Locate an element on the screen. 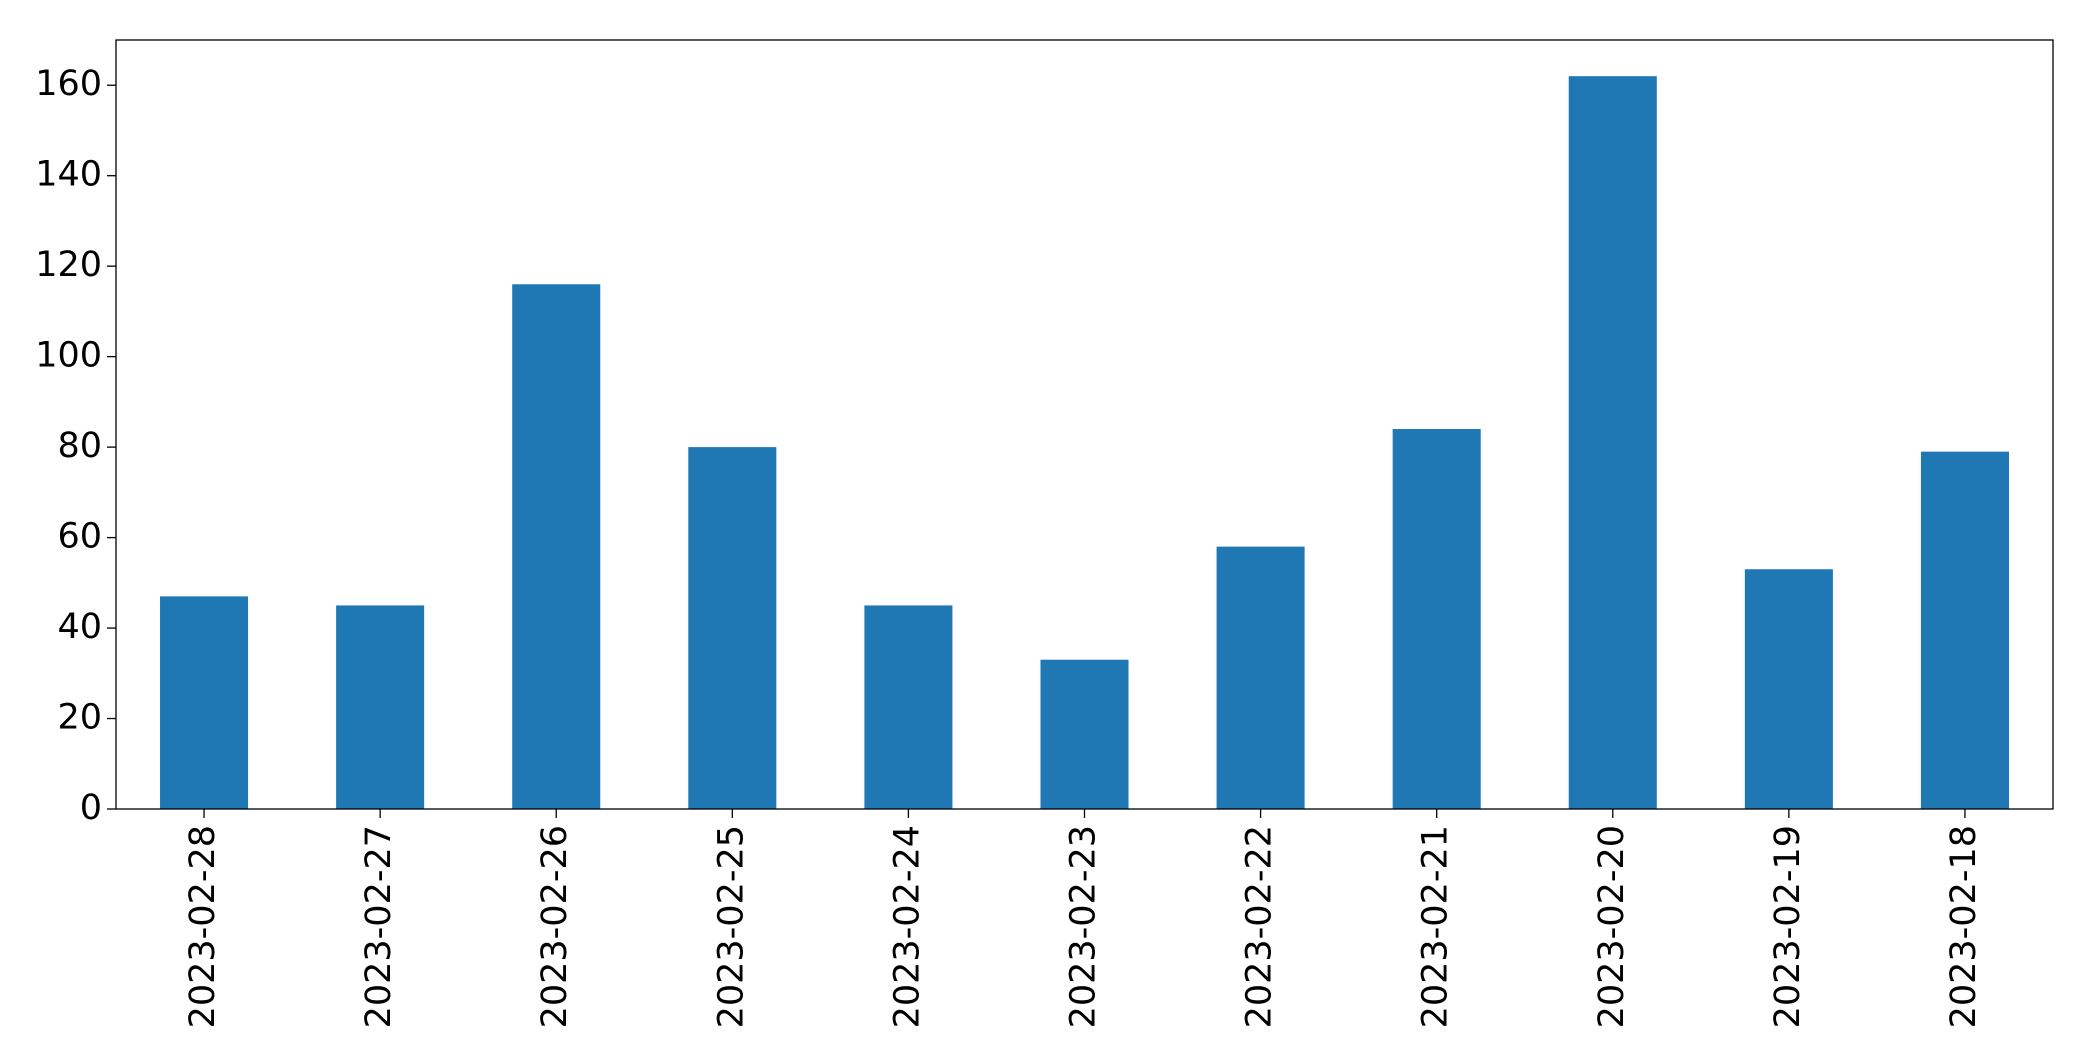 The height and width of the screenshot is (1061, 2093). y-tick-label: 0 is located at coordinates (91, 808).